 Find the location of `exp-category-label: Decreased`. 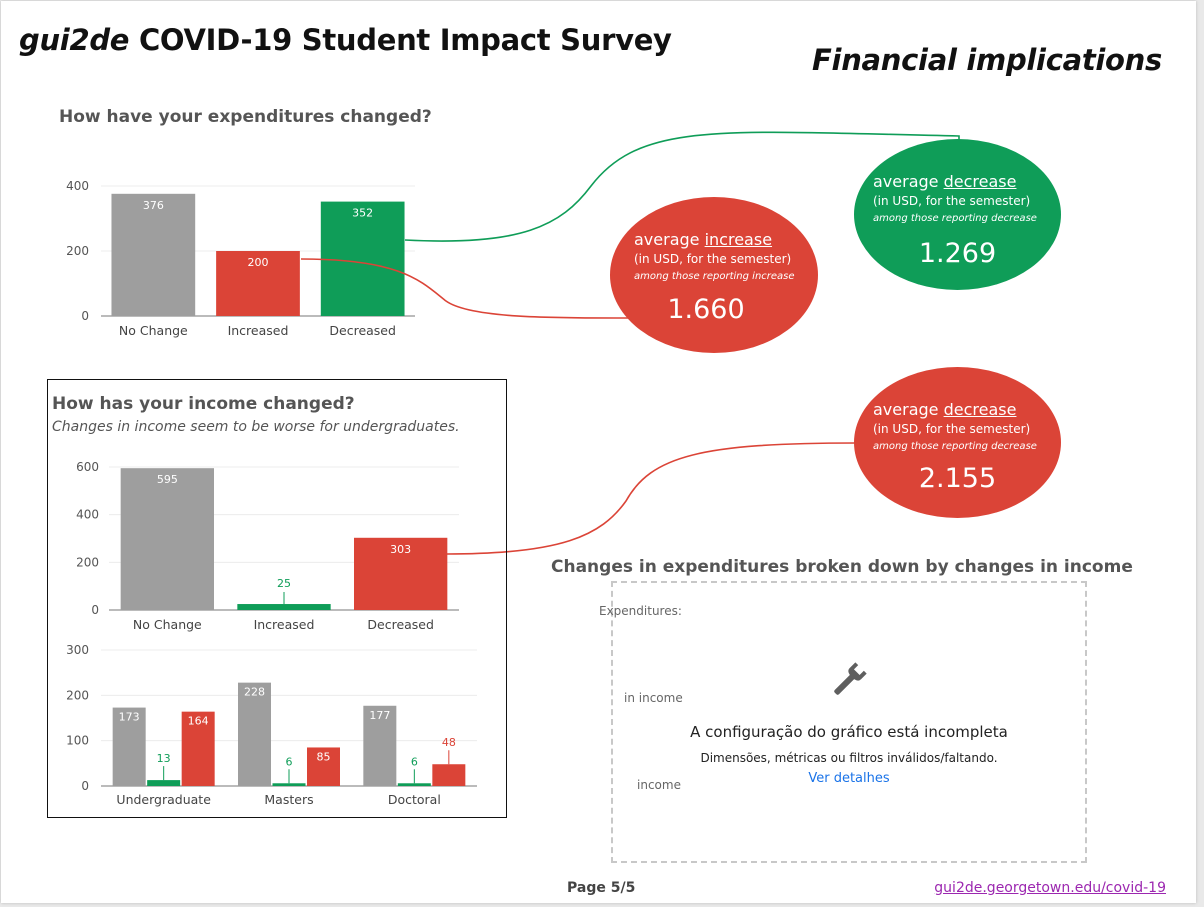

exp-category-label: Decreased is located at coordinates (362, 330).